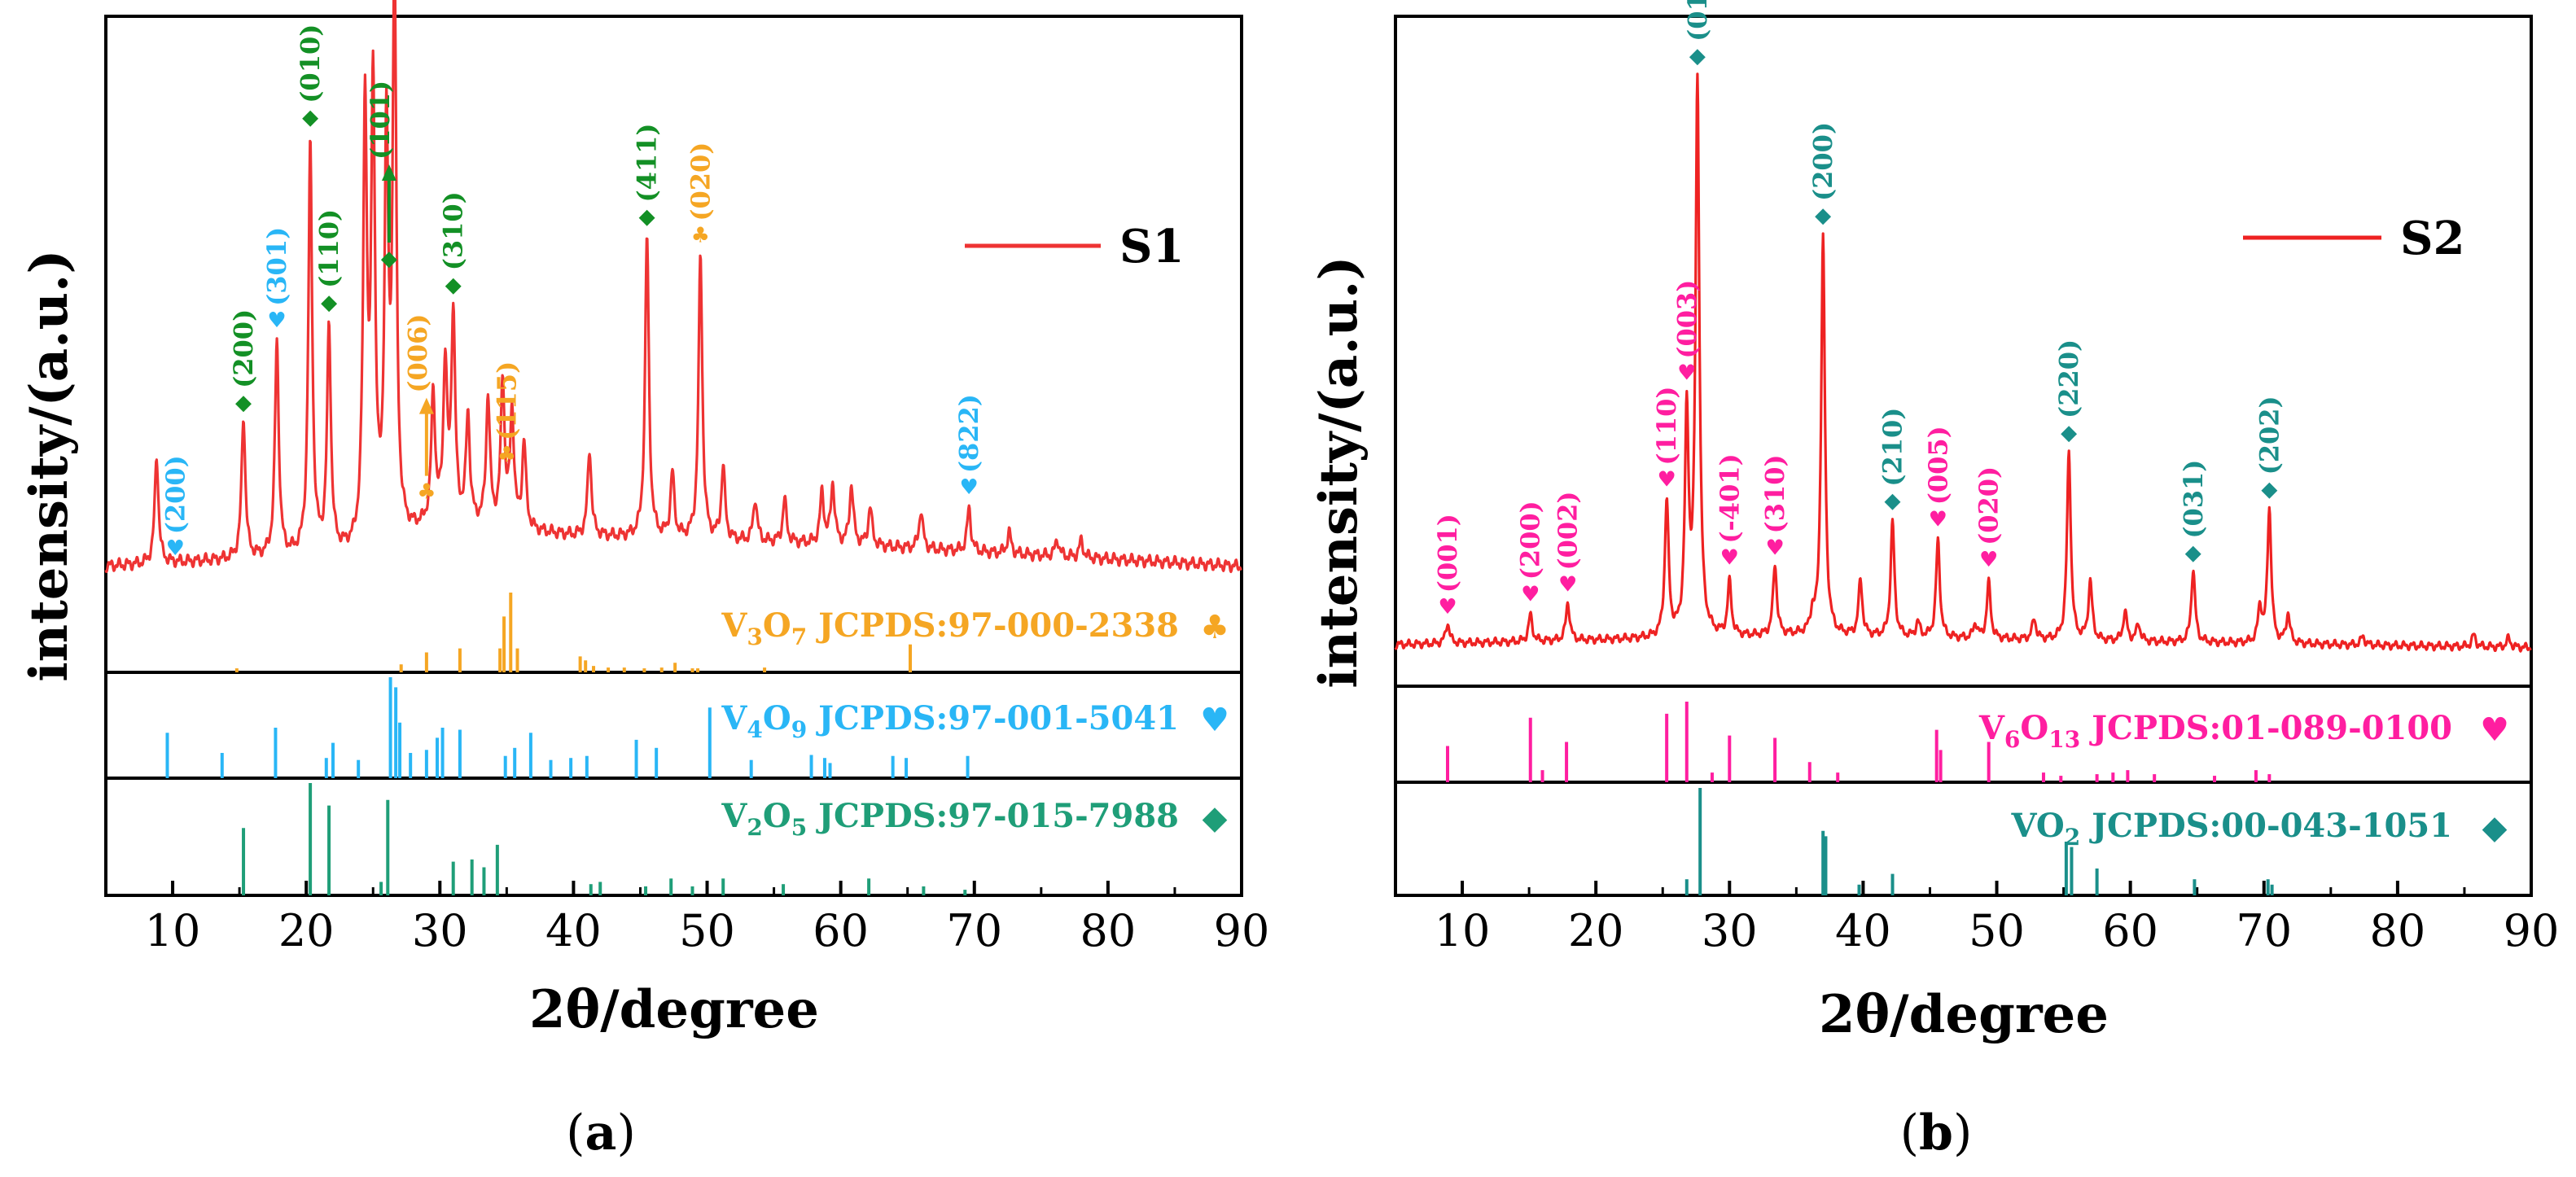  I want to click on peak-label: ♥(005), so click(1937, 479).